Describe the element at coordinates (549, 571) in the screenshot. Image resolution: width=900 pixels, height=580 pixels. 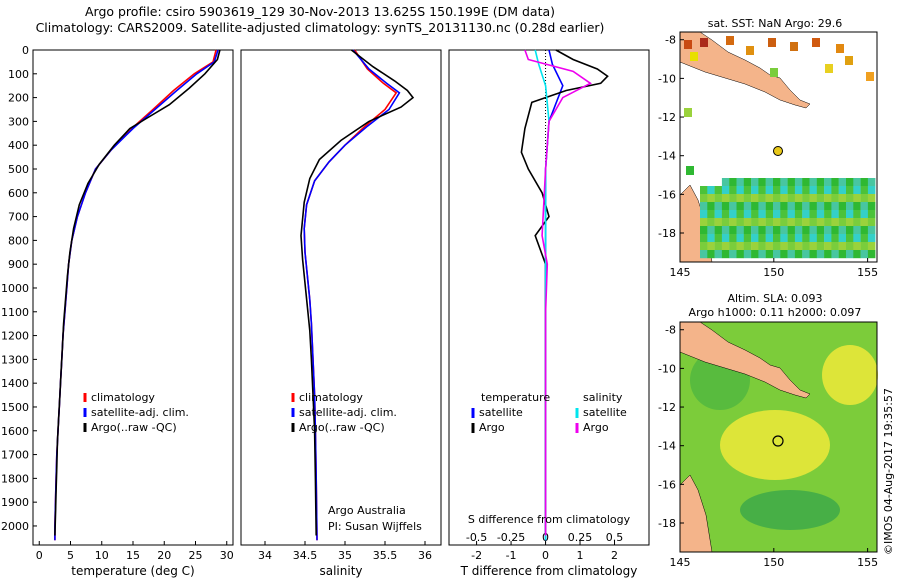
I see `t-difference-xlabel: T difference from climatology` at that location.